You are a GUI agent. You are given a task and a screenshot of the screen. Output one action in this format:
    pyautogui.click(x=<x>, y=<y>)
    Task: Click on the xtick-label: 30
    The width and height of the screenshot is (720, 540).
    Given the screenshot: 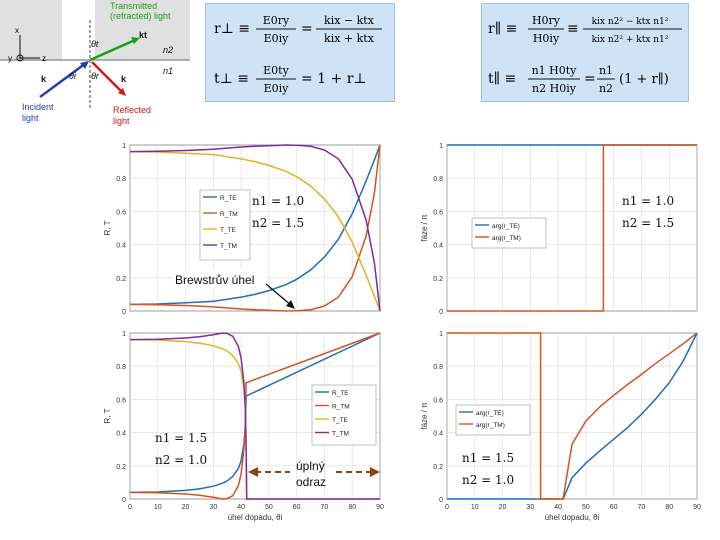 What is the action you would take?
    pyautogui.click(x=213, y=507)
    